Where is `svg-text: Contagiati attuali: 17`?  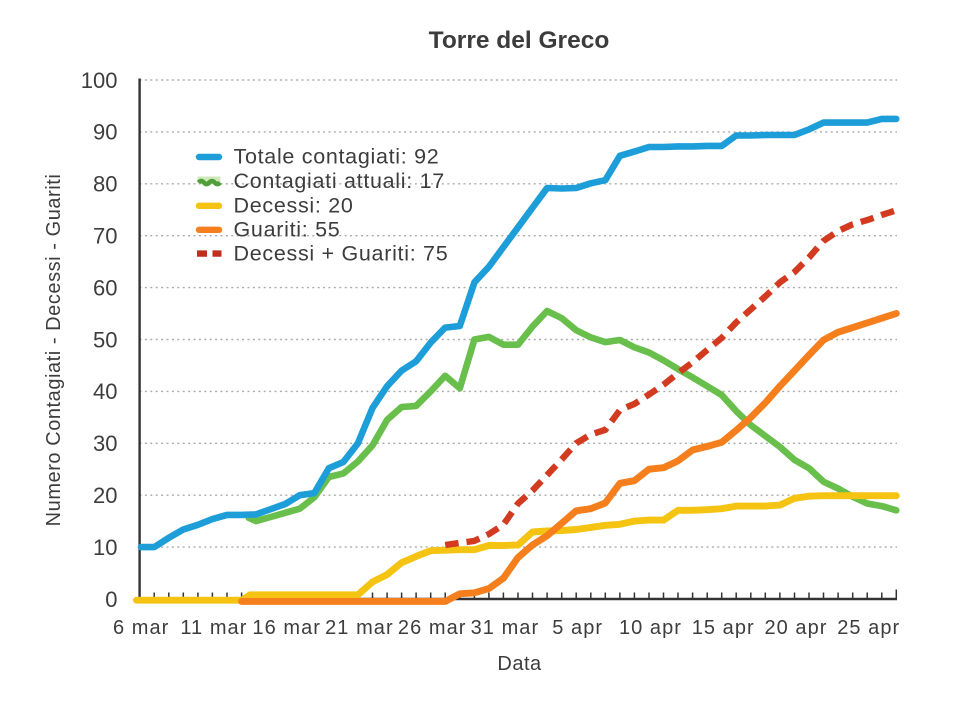 svg-text: Contagiati attuali: 17 is located at coordinates (339, 181).